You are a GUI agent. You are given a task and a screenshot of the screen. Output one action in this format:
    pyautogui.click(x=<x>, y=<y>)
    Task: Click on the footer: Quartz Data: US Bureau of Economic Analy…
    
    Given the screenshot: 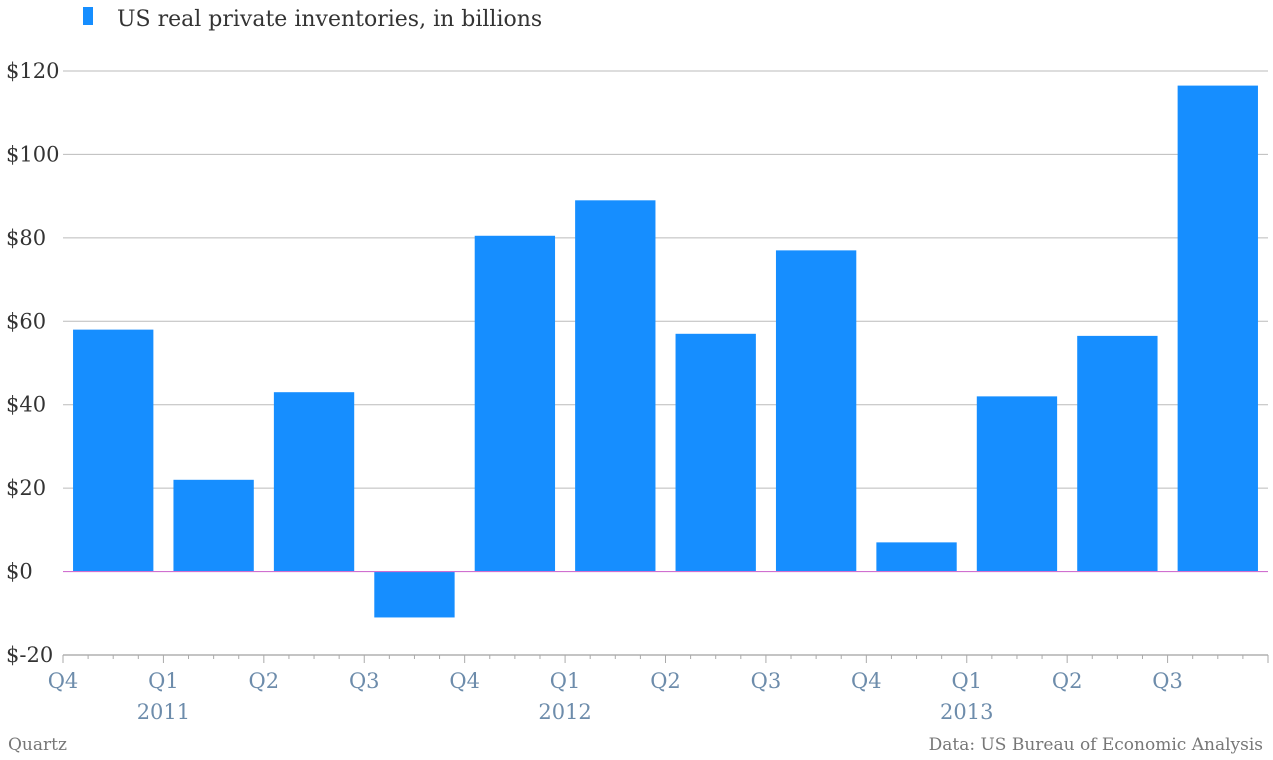 What is the action you would take?
    pyautogui.click(x=635, y=745)
    